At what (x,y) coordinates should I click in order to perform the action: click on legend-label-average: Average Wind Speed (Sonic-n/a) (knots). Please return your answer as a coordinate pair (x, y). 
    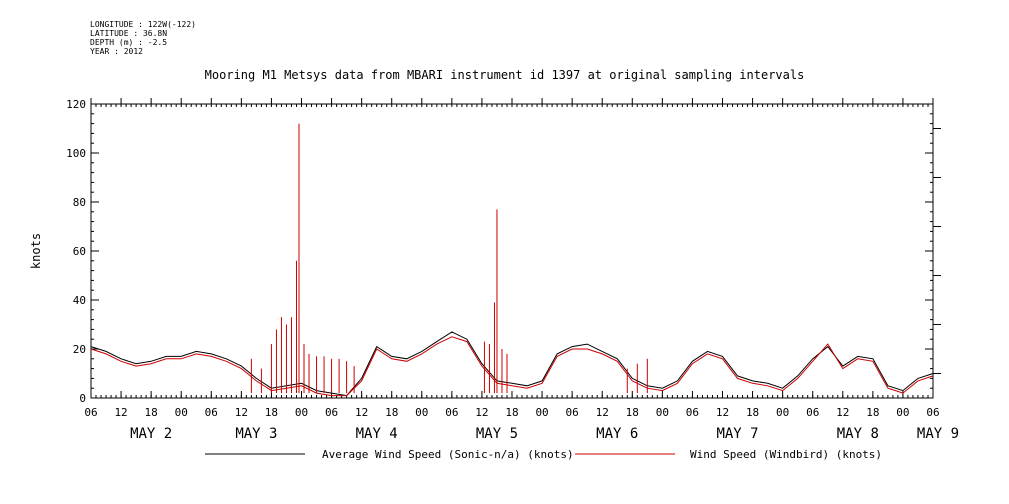
    Looking at the image, I should click on (448, 454).